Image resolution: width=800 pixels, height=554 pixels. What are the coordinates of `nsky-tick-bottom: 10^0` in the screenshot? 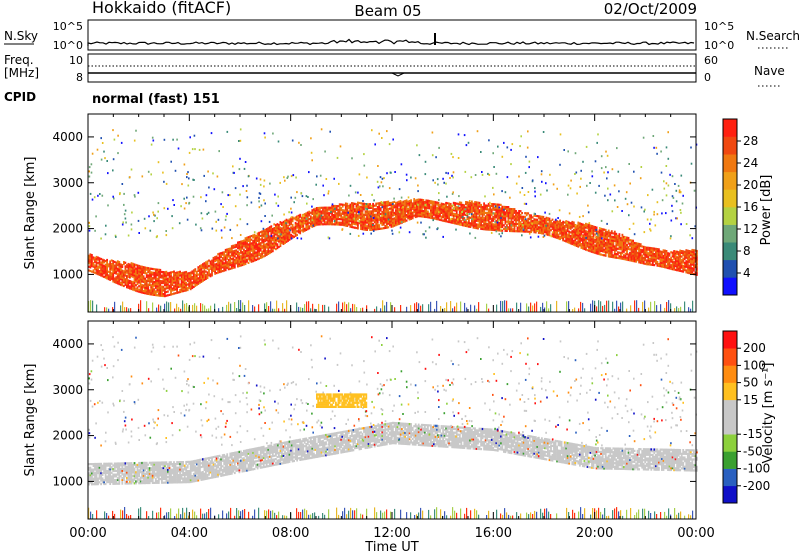 It's located at (68, 45).